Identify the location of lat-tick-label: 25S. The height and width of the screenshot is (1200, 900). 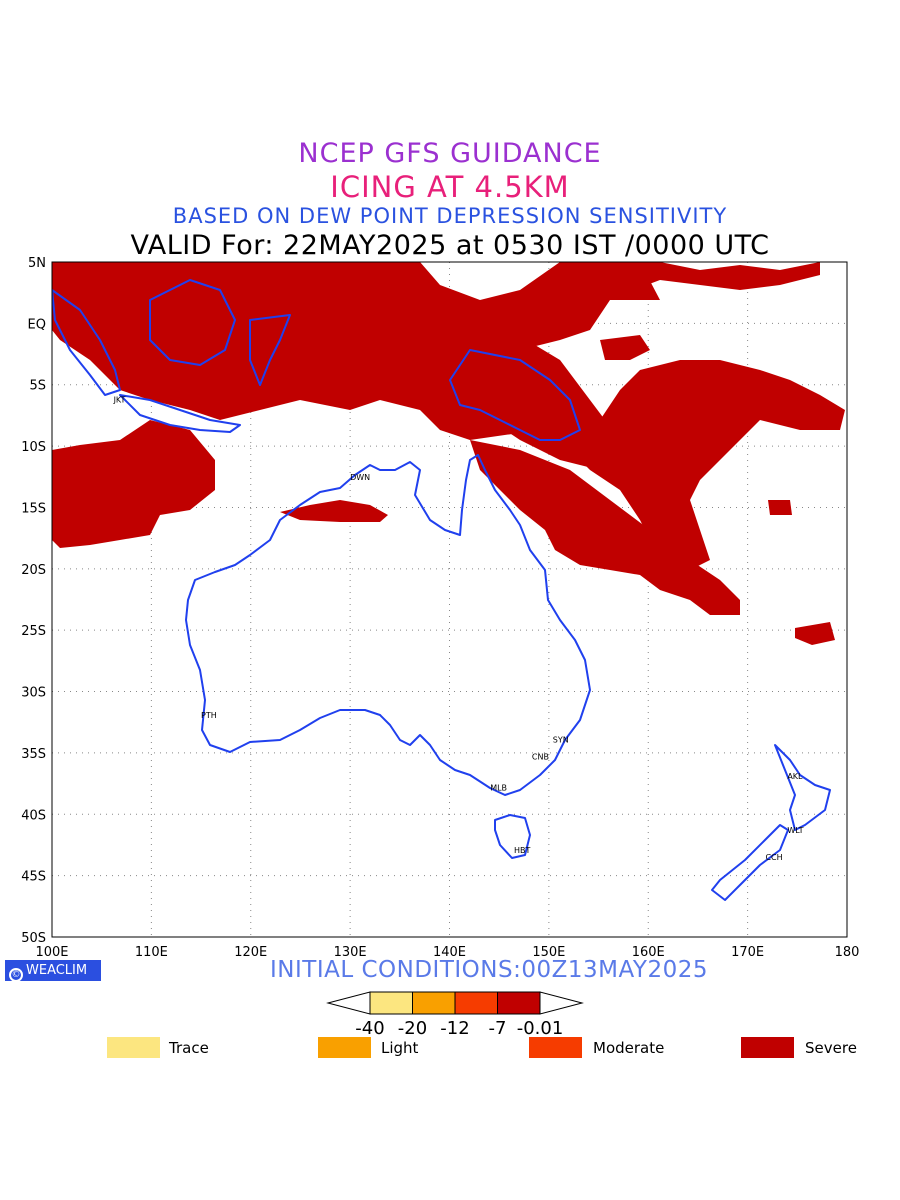
(33, 631).